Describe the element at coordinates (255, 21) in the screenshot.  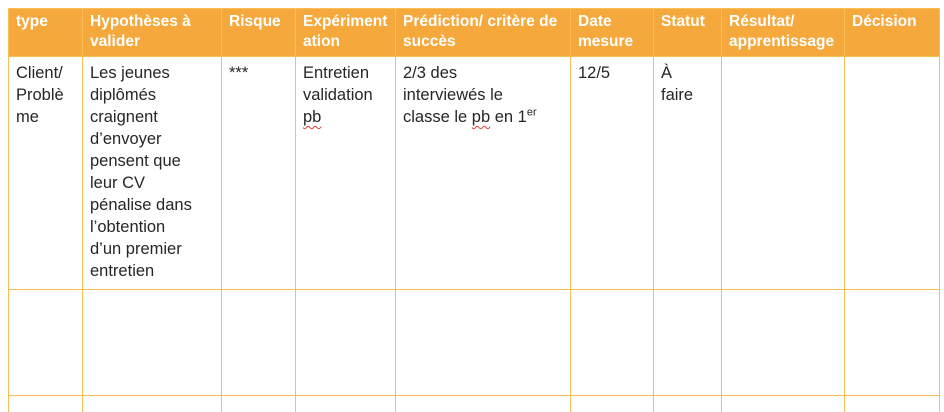
I see `col-header-risque-label: Risque` at that location.